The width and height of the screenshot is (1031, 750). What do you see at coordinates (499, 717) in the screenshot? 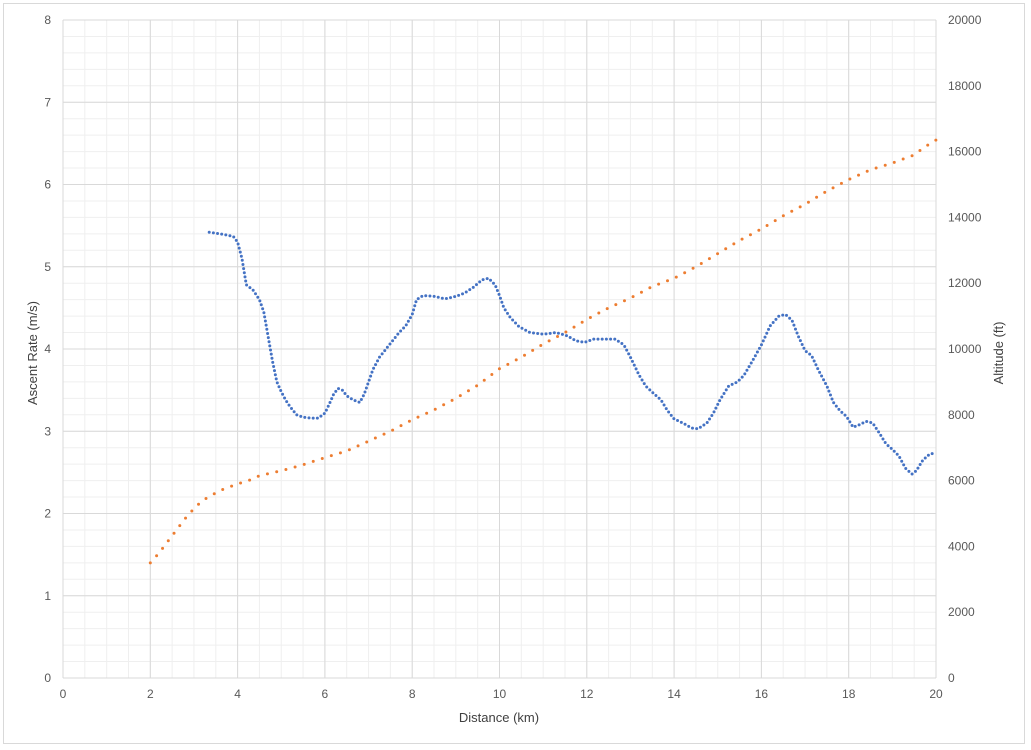
I see `x-axis-title: Distance (km)` at bounding box center [499, 717].